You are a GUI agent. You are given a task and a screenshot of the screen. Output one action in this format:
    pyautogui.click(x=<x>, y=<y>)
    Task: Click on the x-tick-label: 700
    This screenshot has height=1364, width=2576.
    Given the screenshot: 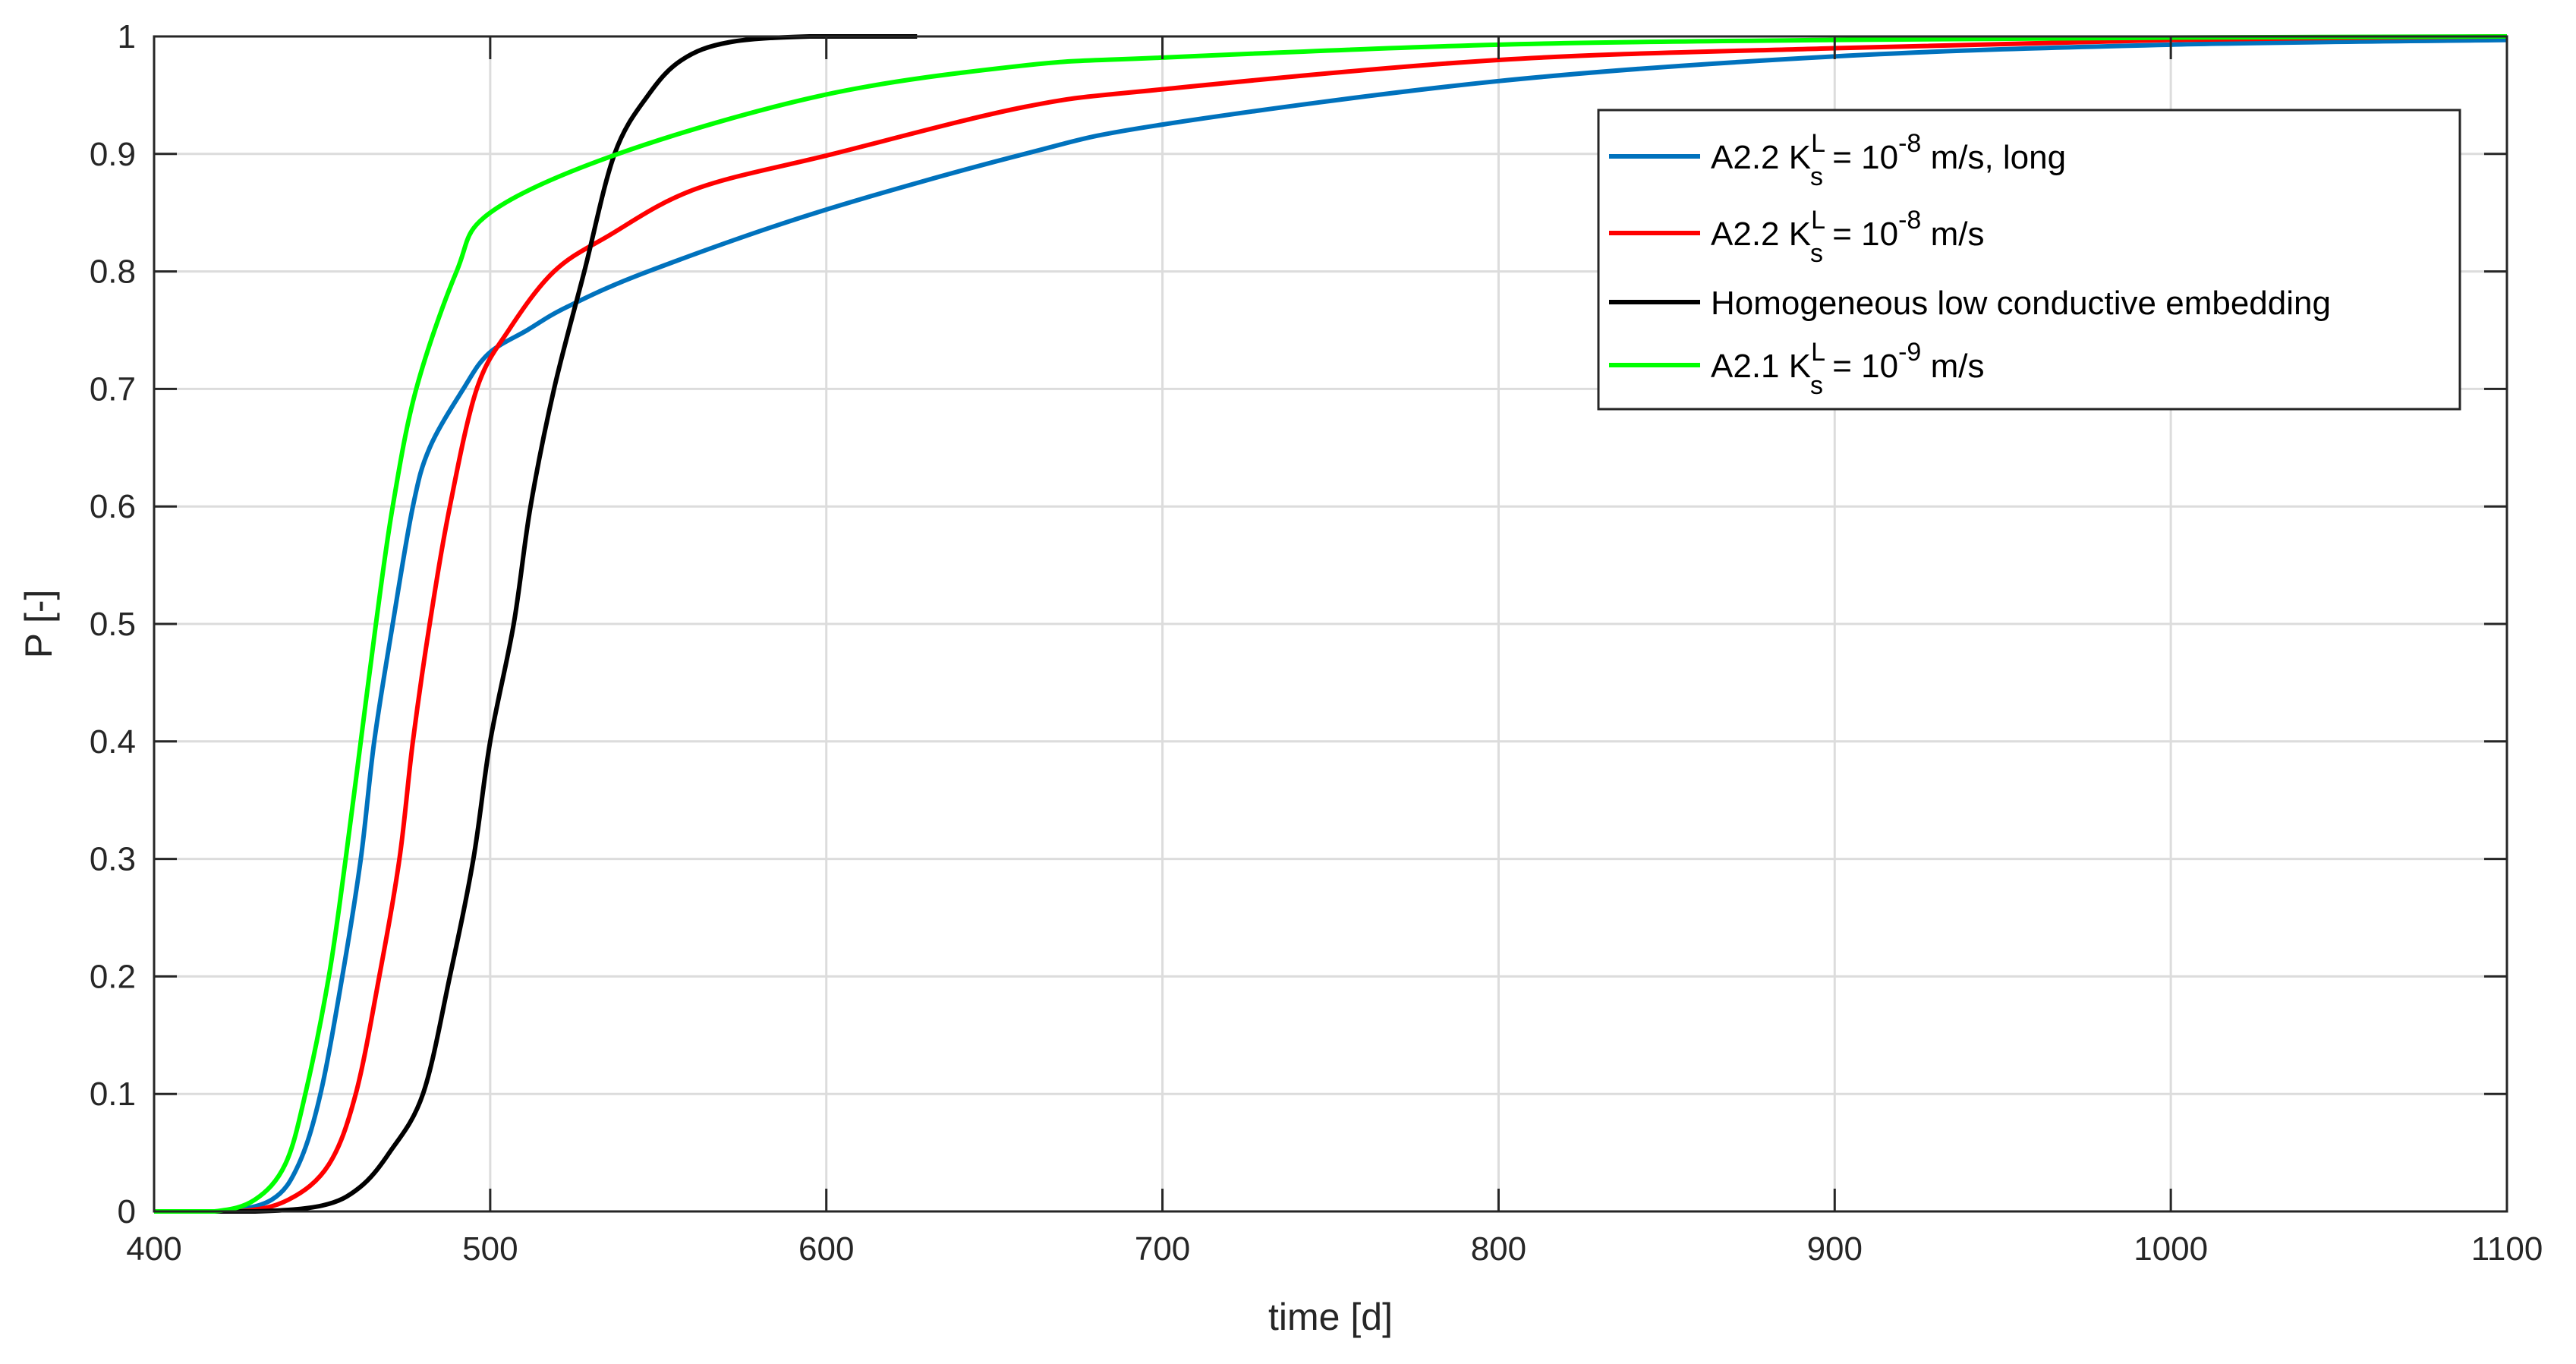 What is the action you would take?
    pyautogui.click(x=1162, y=1249)
    